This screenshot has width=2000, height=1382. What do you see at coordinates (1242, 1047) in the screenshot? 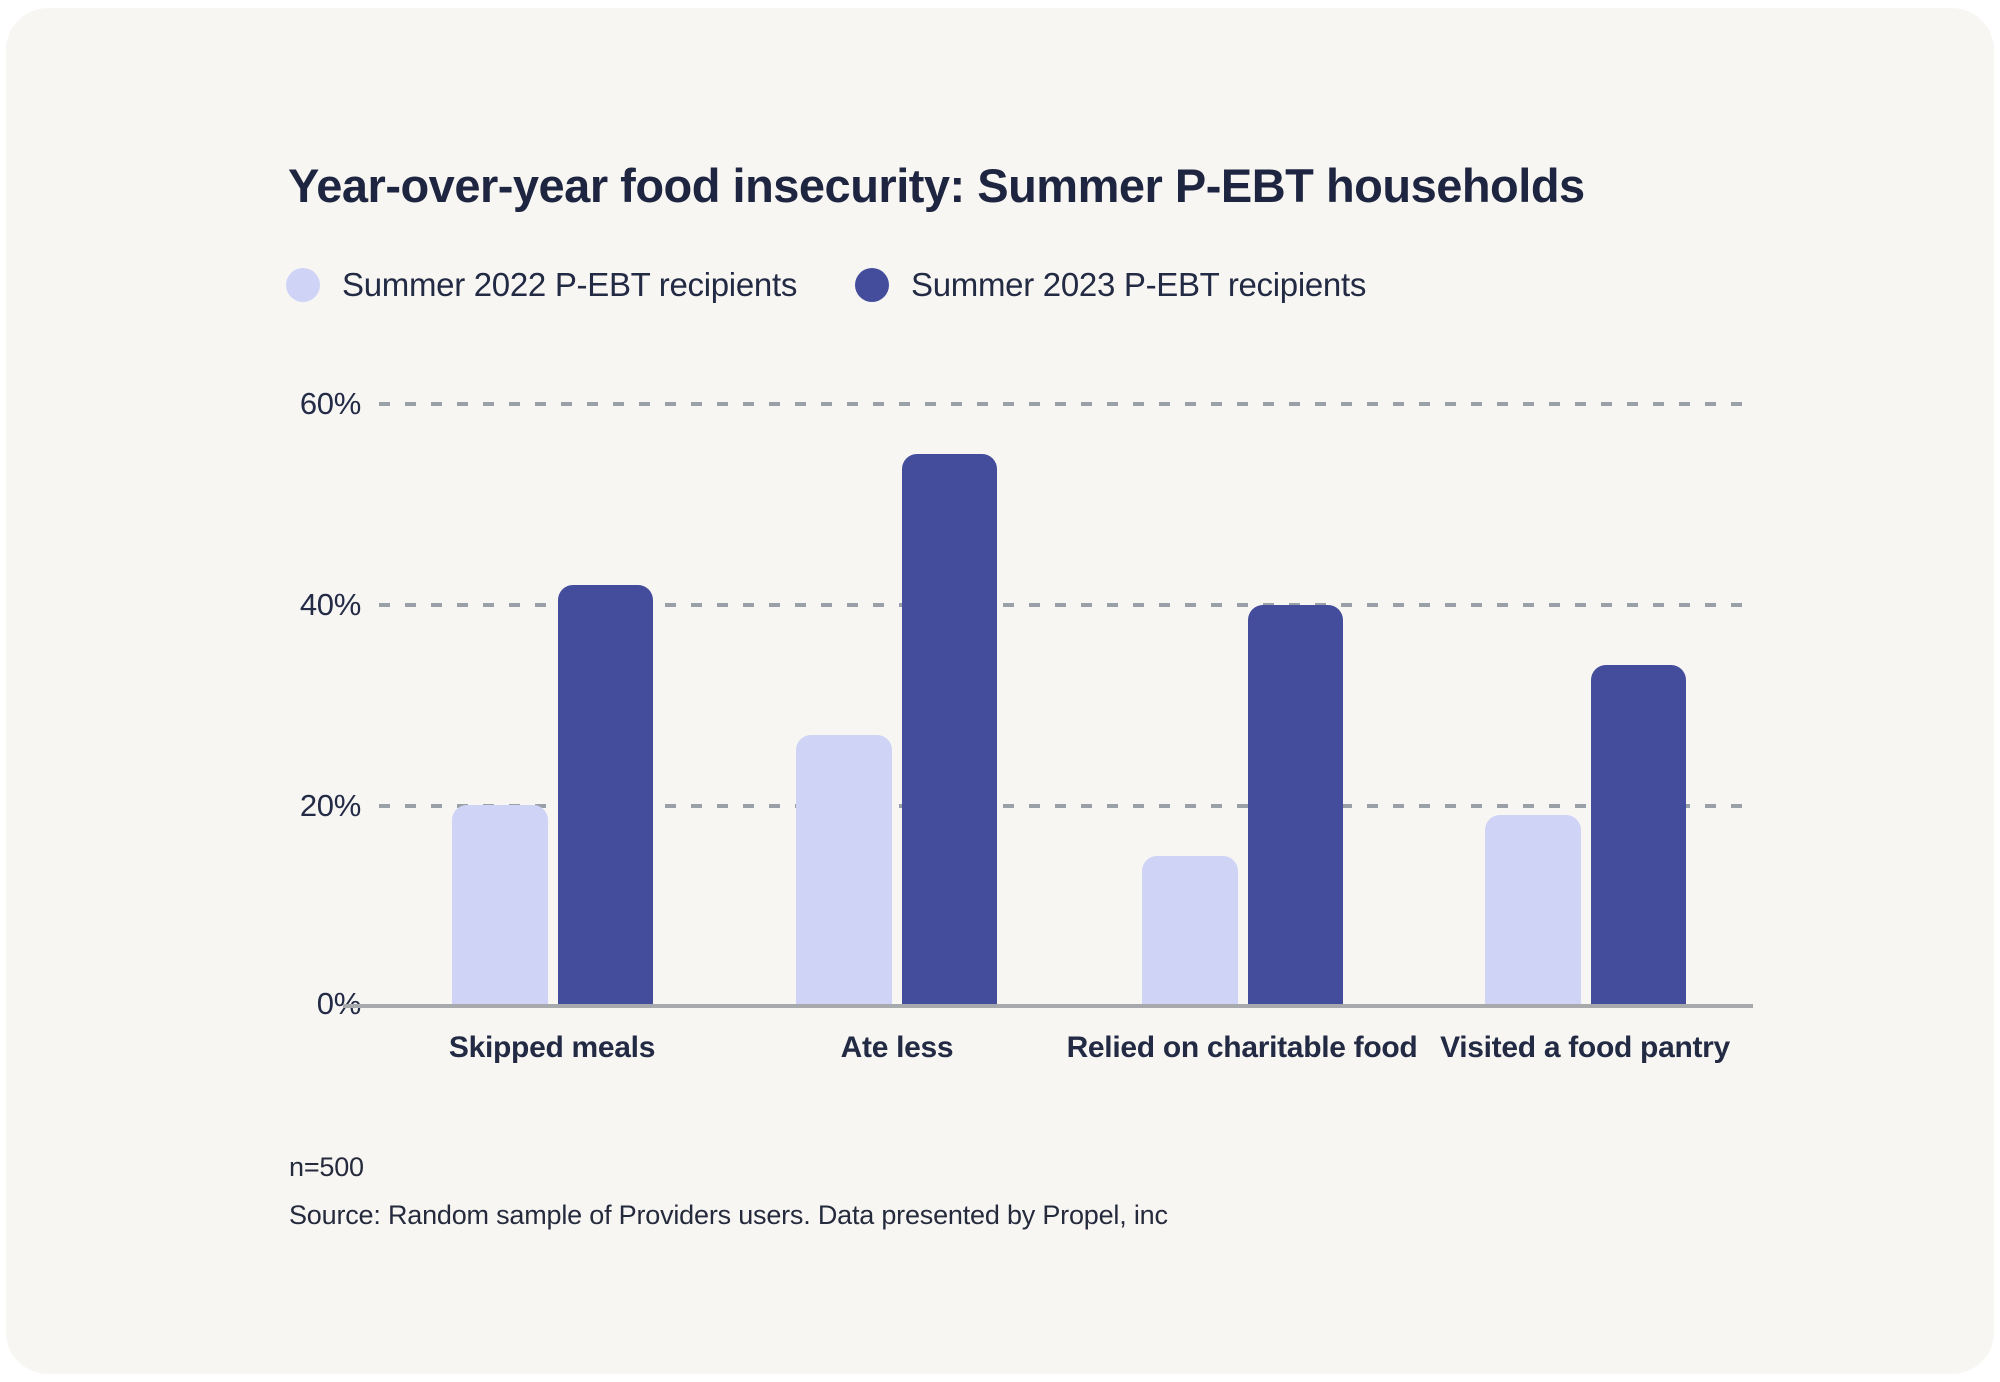
I see `x-axis-label-relied-on-charitable-food: Relied on charitable food` at bounding box center [1242, 1047].